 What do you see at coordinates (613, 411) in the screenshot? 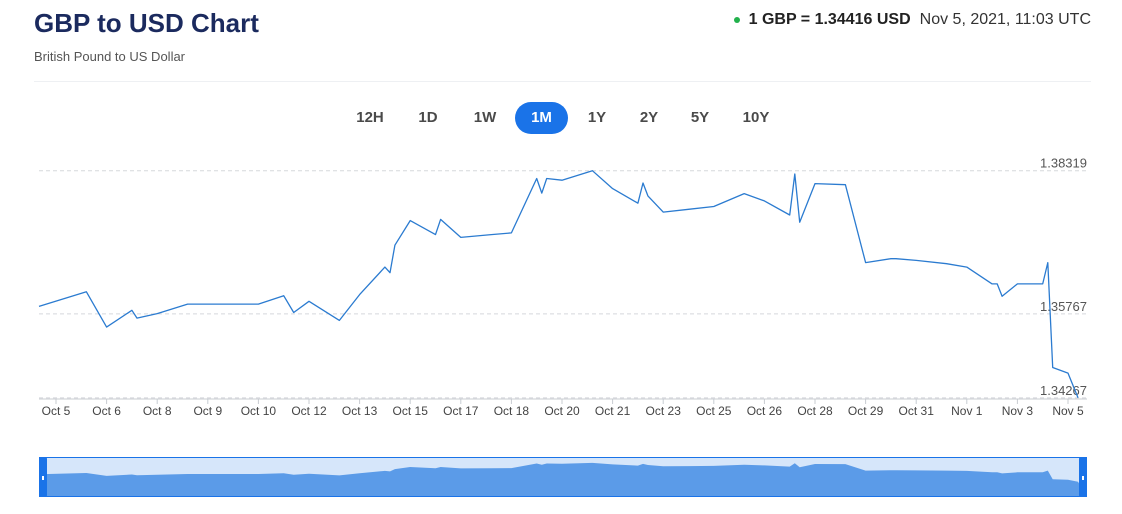
I see `x-tick-label: Oct 21` at bounding box center [613, 411].